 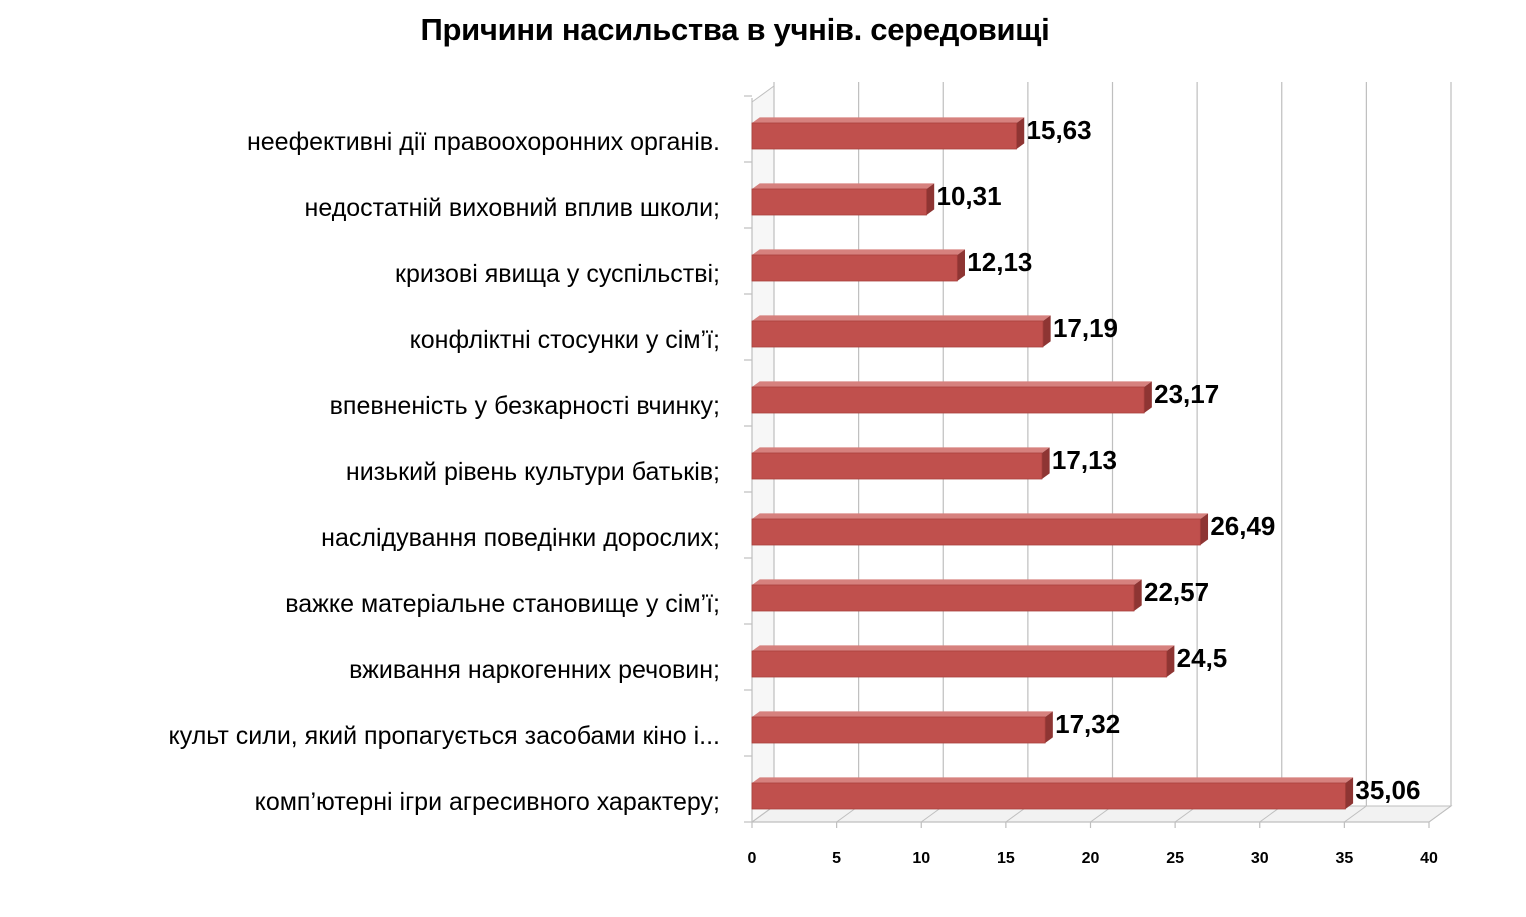 I want to click on category-label: комп’ютерні ігри агресивного характеру;, so click(x=487, y=802).